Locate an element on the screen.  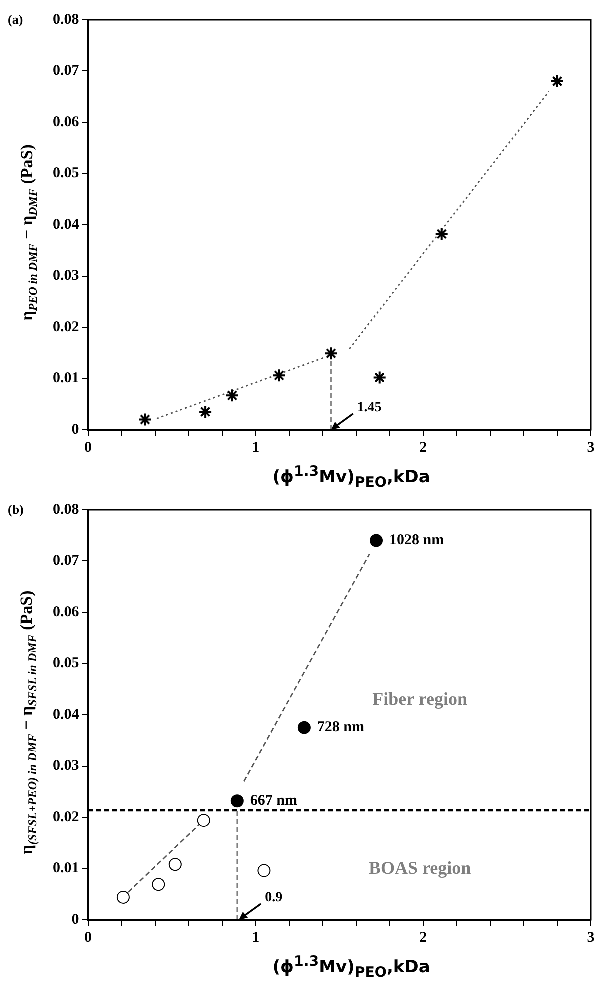
annotation: BOAS region is located at coordinates (420, 868).